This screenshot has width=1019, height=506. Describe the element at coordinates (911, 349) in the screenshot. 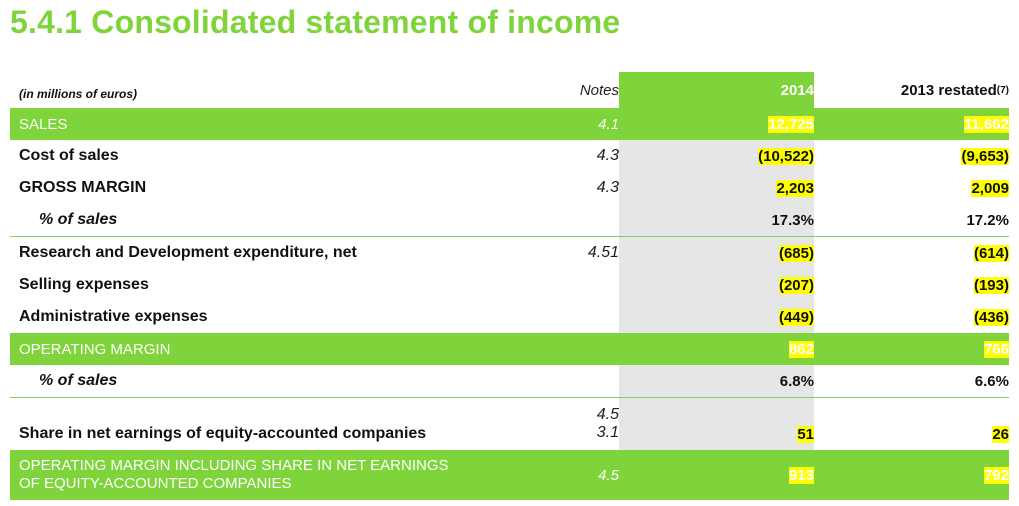

I see `value-2013: 766` at that location.